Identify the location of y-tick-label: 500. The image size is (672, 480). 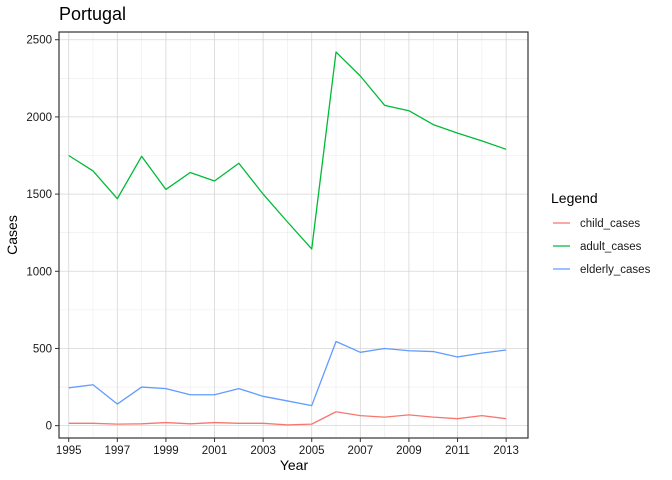
(42, 349).